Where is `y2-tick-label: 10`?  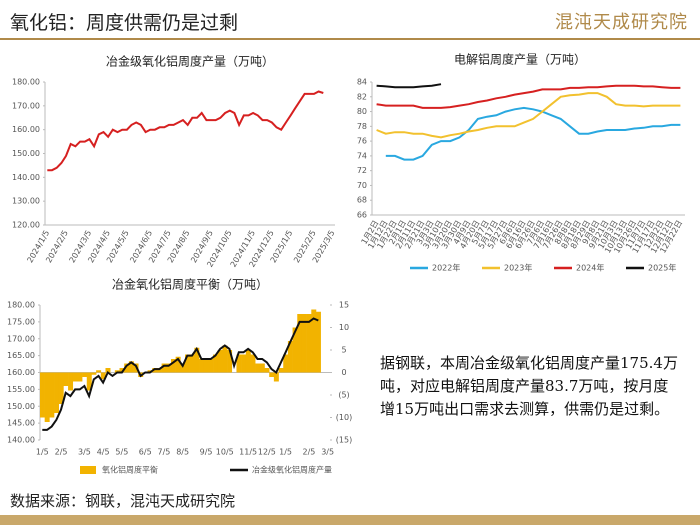 y2-tick-label: 10 is located at coordinates (344, 327).